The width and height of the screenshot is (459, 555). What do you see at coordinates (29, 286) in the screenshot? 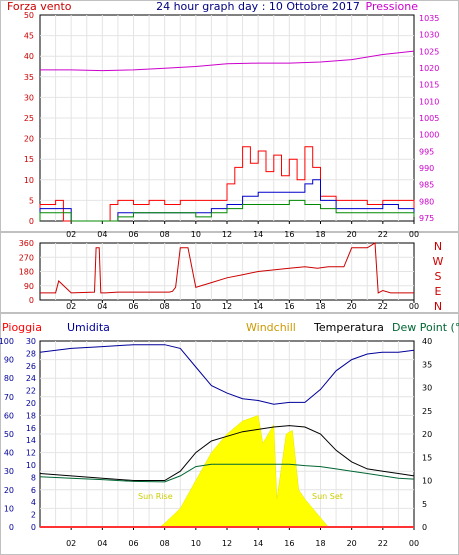
I see `wind-direction-tick-label: 90` at bounding box center [29, 286].